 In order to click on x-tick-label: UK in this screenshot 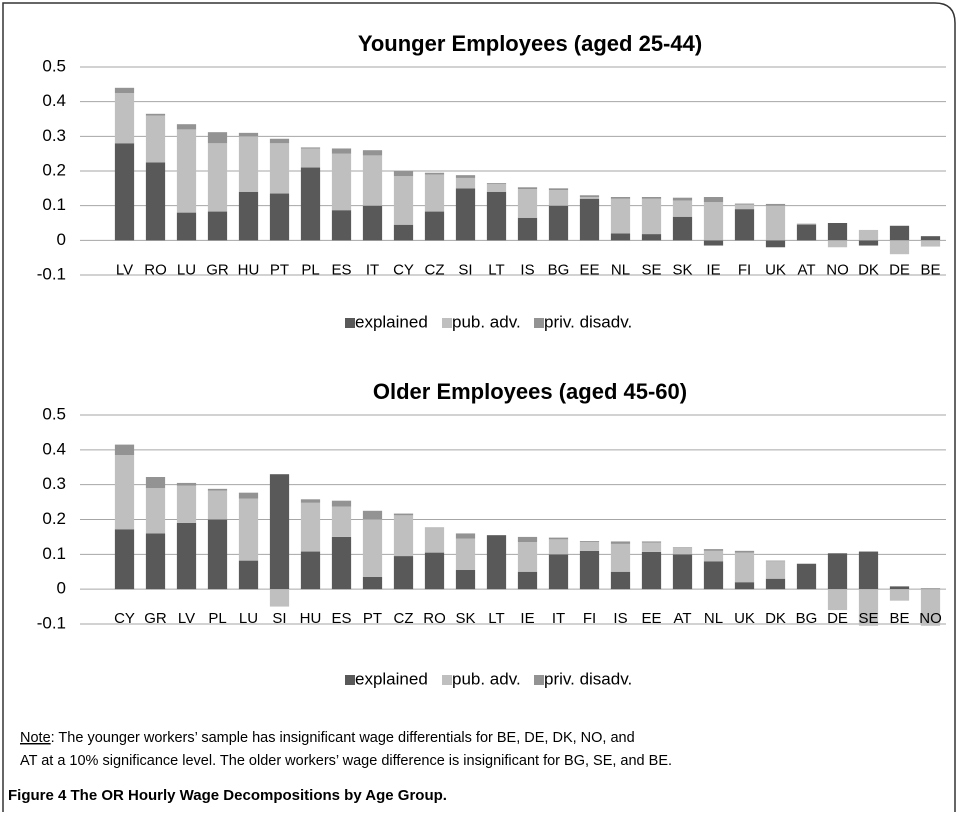, I will do `click(775, 269)`.